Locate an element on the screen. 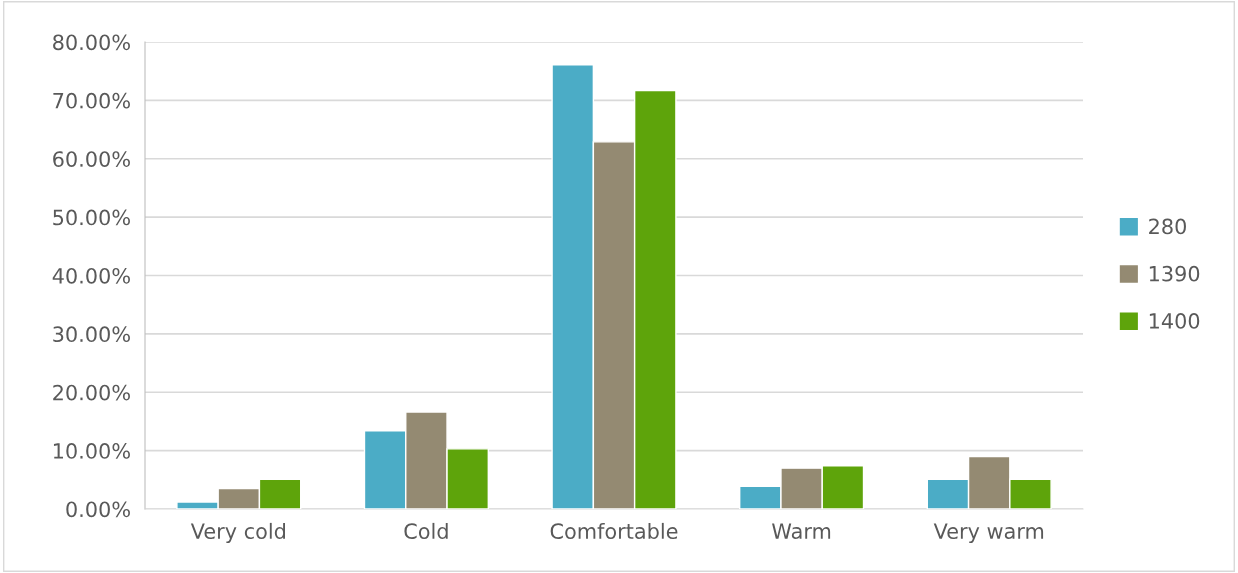  y-tick-label: 0.00% is located at coordinates (98, 509).